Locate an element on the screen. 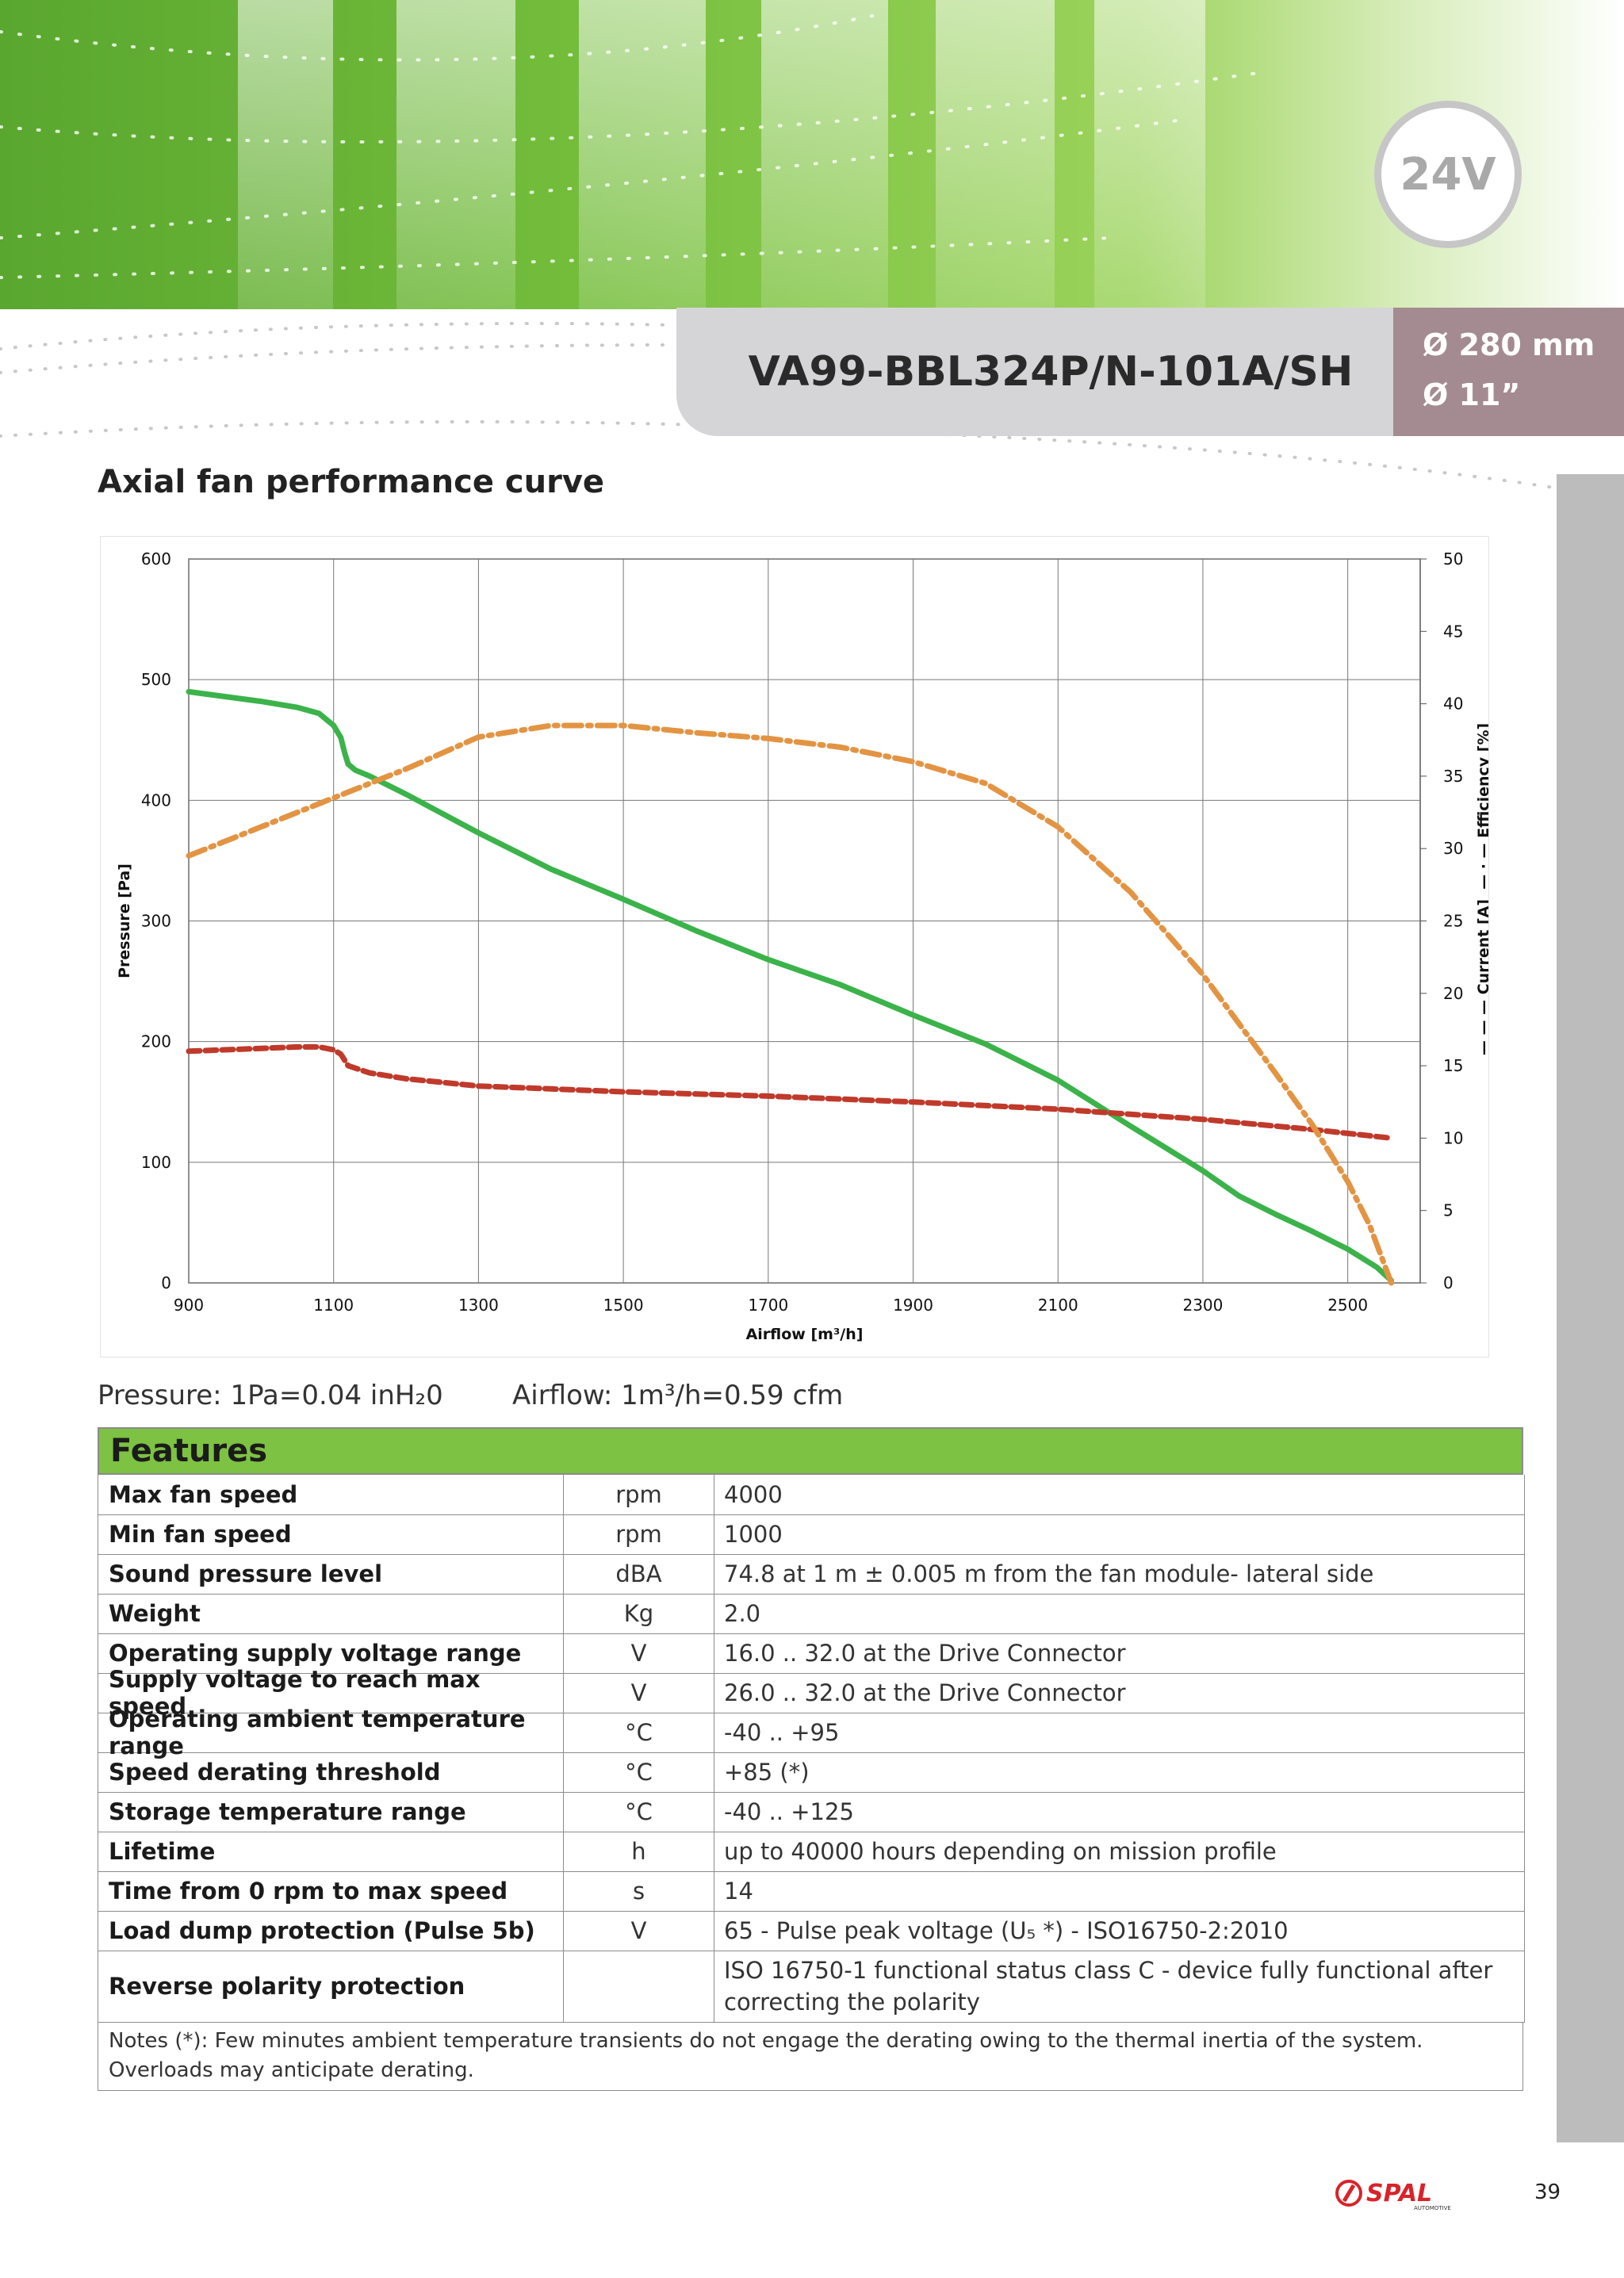 The height and width of the screenshot is (2278, 1624). feature-value: 16.0 .. 32.0 at the Drive Connector is located at coordinates (925, 1654).